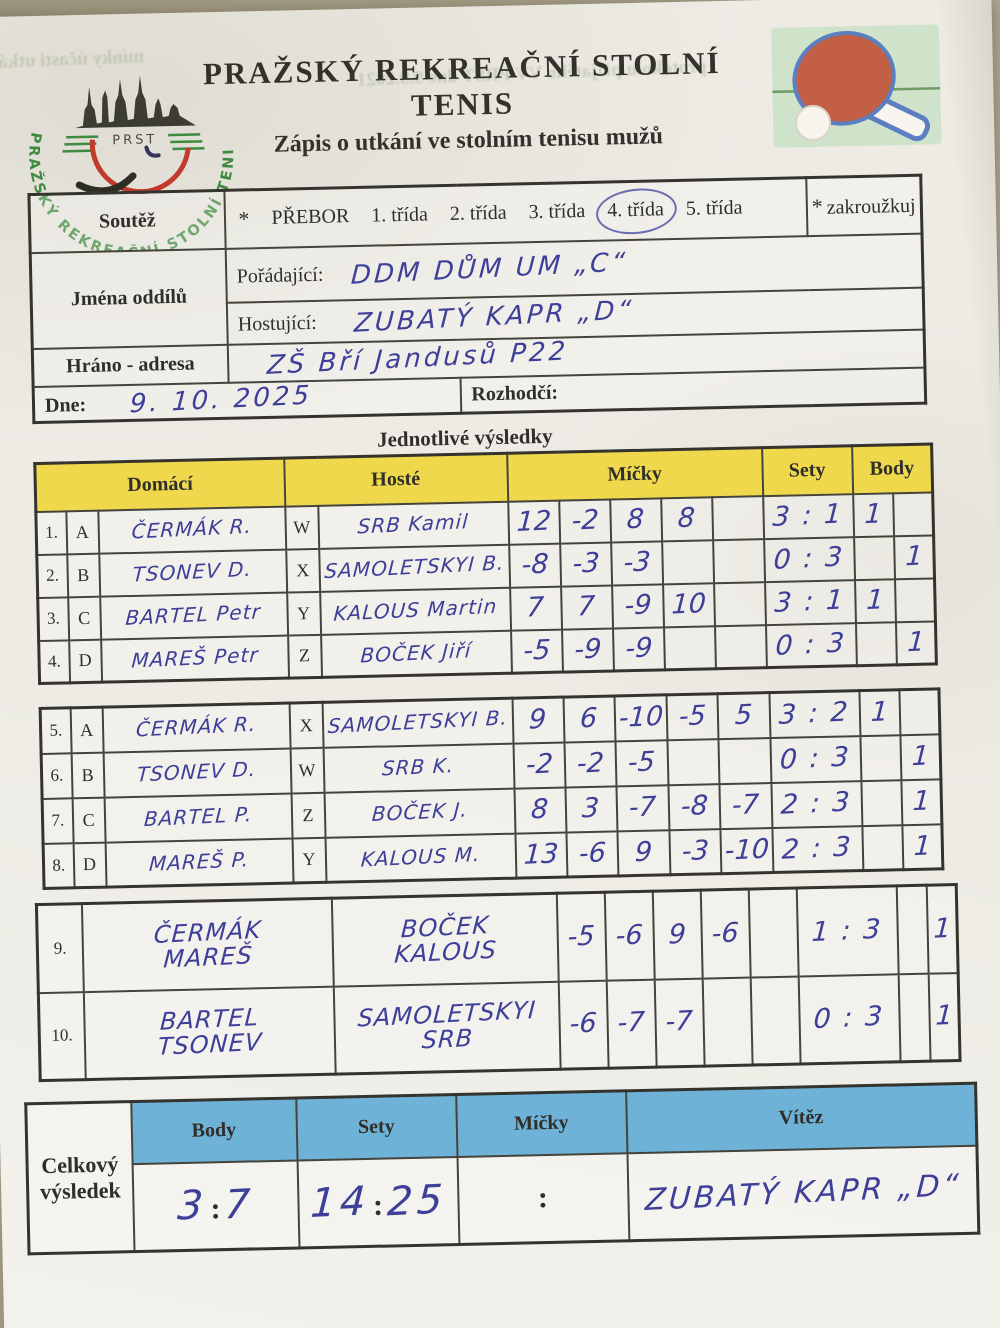 This screenshot has width=1000, height=1328. Describe the element at coordinates (54, 661) in the screenshot. I see `match-number: 4.` at that location.